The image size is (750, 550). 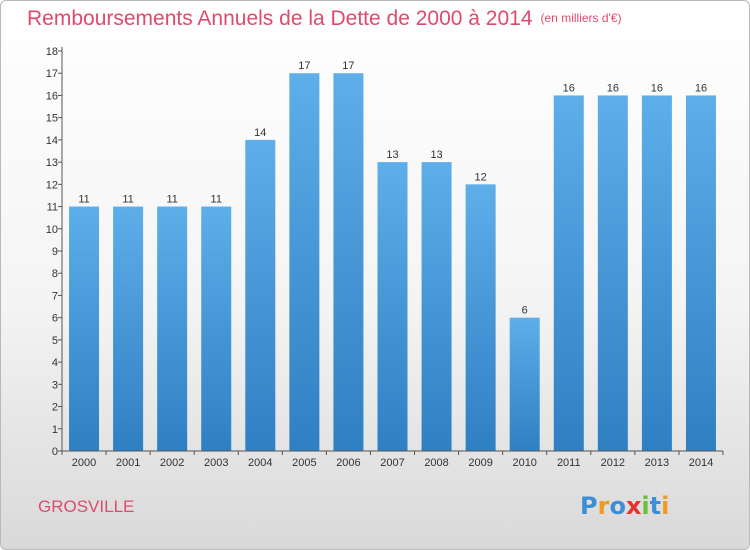 I want to click on bar-2005, so click(x=304, y=262).